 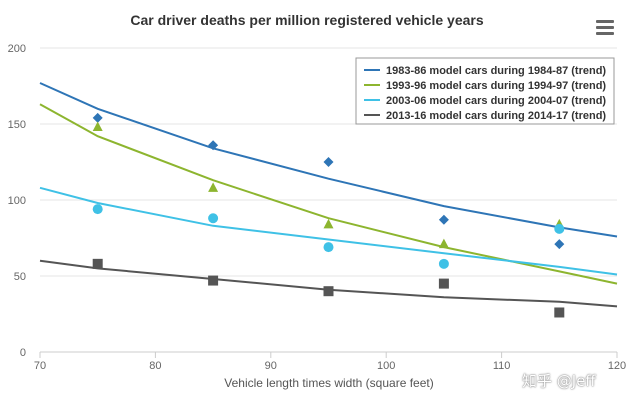 I want to click on watermark: 知乎 @Jeff, so click(x=559, y=381).